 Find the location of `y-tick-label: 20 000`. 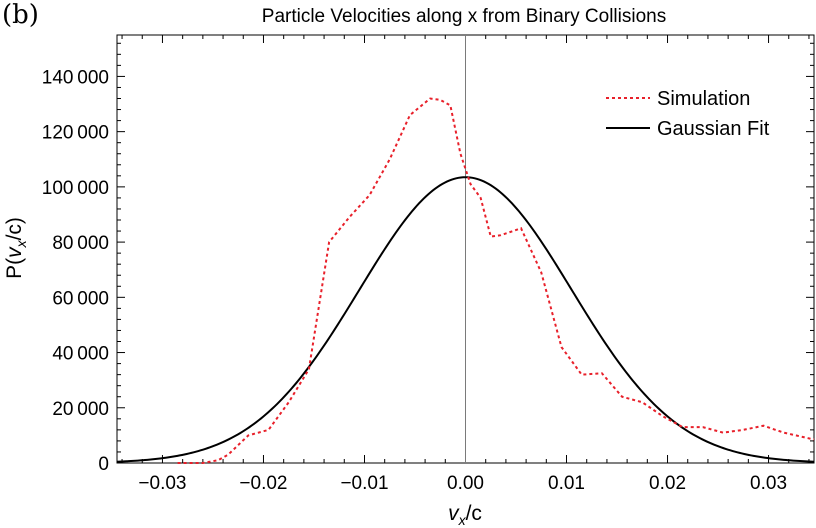

y-tick-label: 20 000 is located at coordinates (80, 409).